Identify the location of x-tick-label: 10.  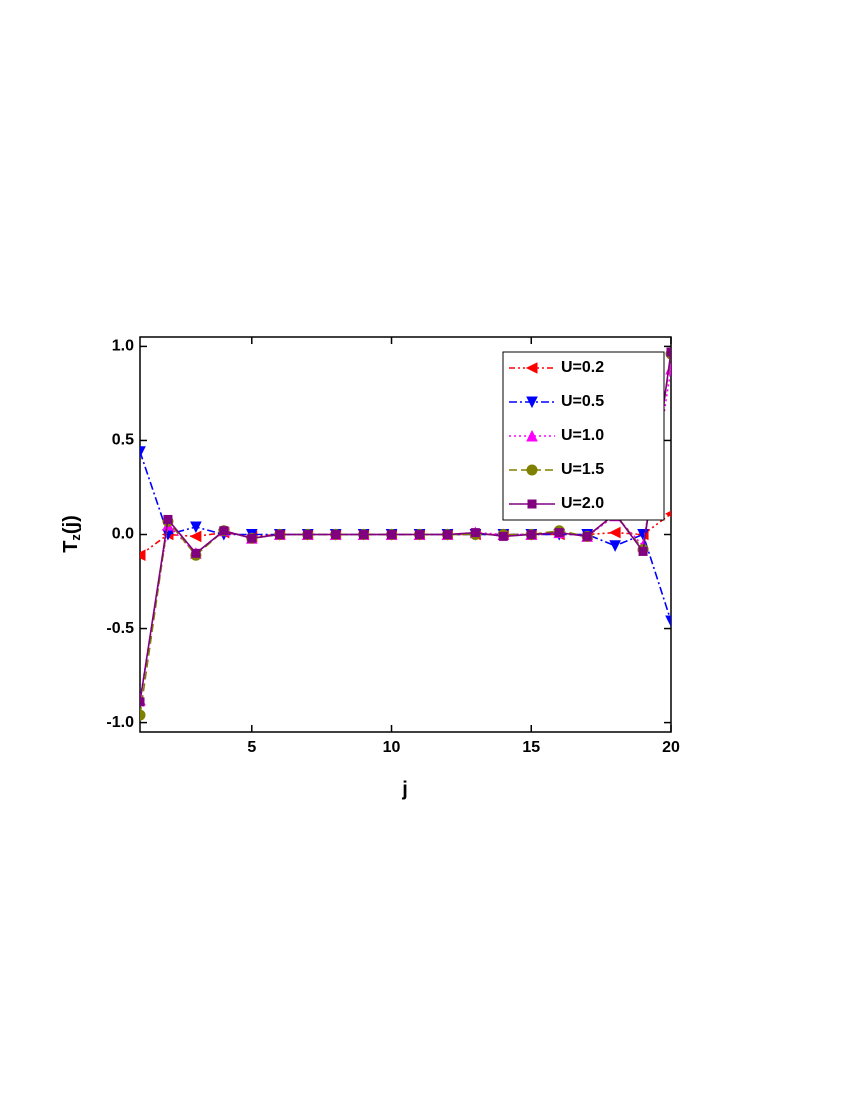
(392, 747).